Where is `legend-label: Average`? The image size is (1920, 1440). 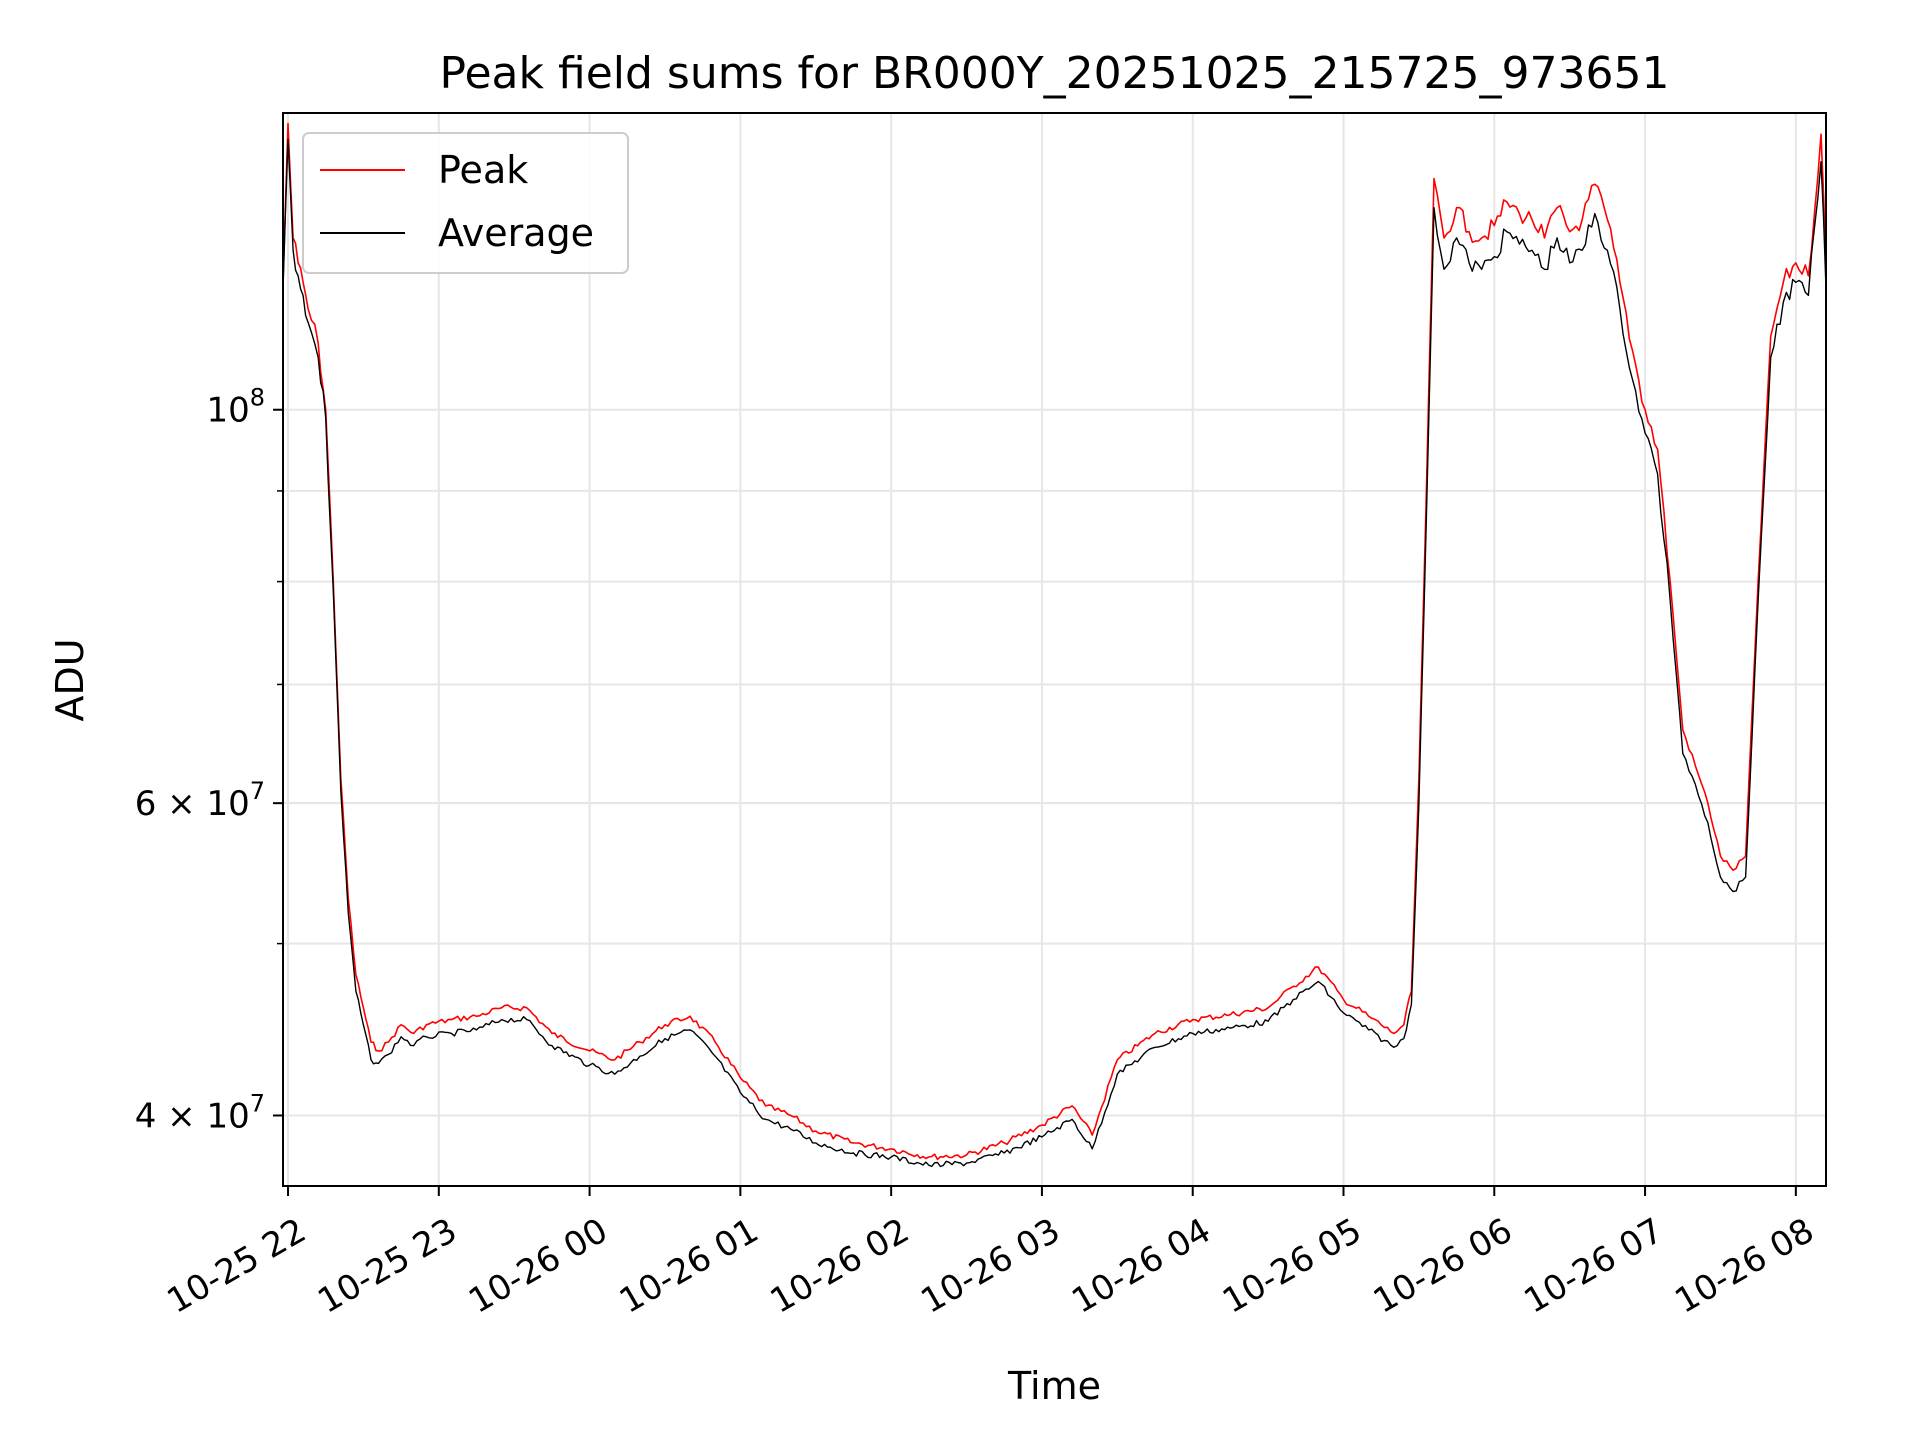
legend-label: Average is located at coordinates (516, 233).